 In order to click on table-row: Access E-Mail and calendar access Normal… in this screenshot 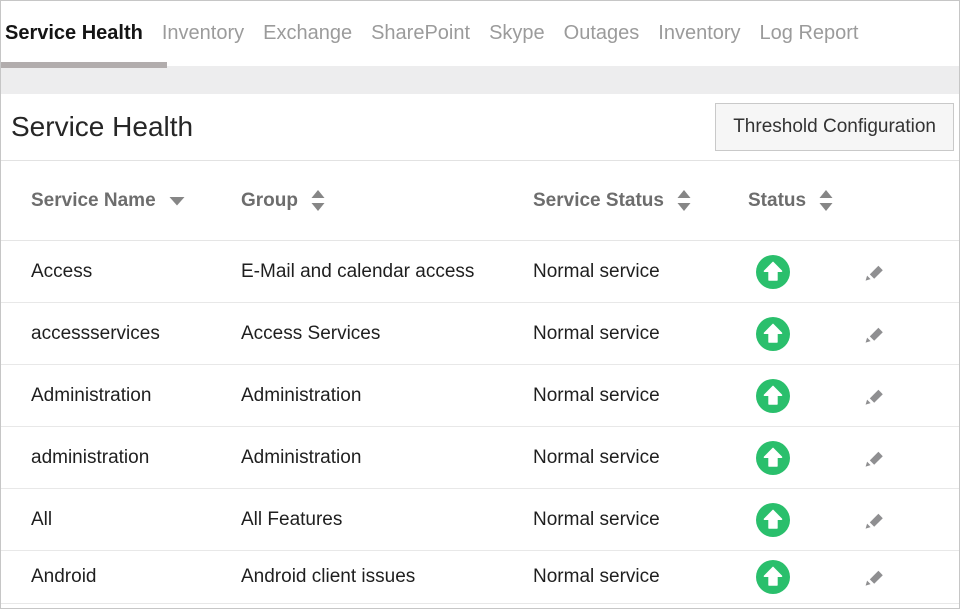, I will do `click(480, 272)`.